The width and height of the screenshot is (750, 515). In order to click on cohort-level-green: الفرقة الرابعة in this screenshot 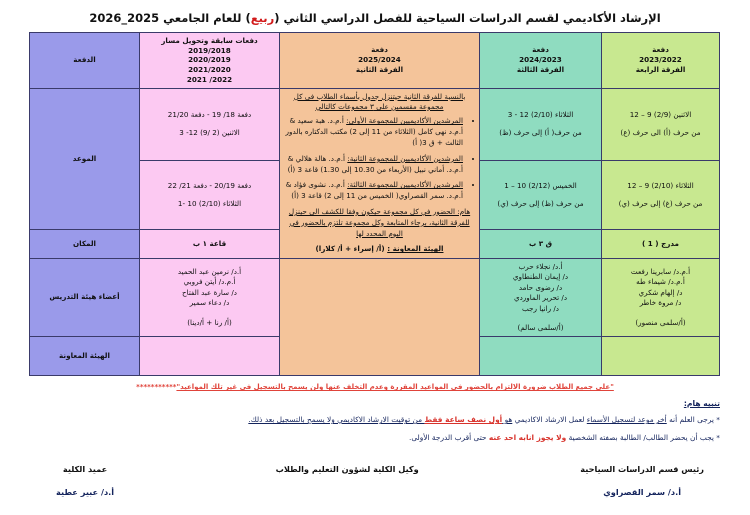, I will do `click(660, 70)`.